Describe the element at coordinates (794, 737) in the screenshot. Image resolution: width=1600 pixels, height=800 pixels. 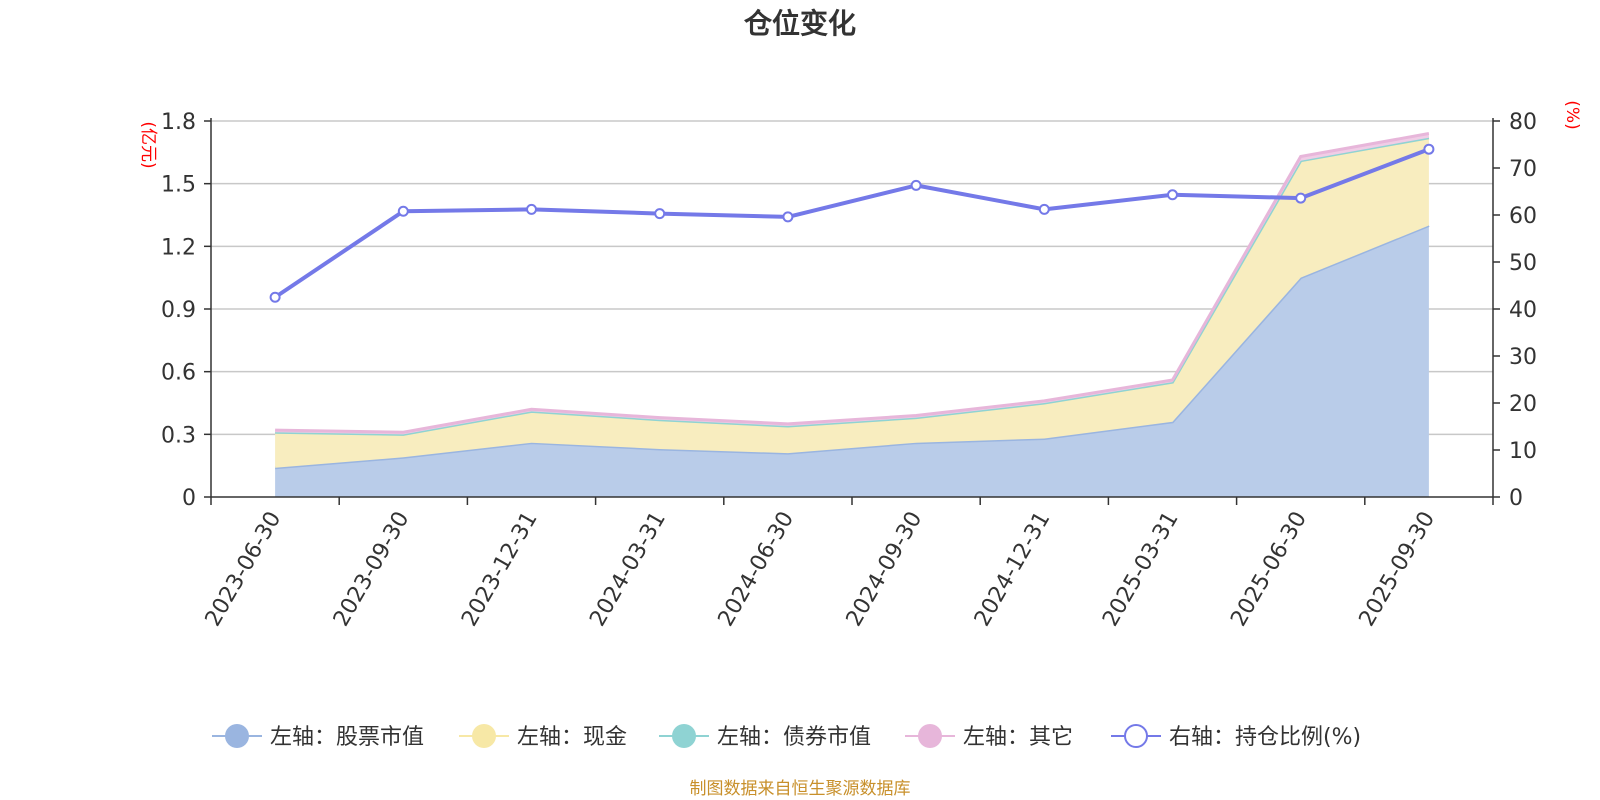
I see `legend-label: 左轴：债券市值` at that location.